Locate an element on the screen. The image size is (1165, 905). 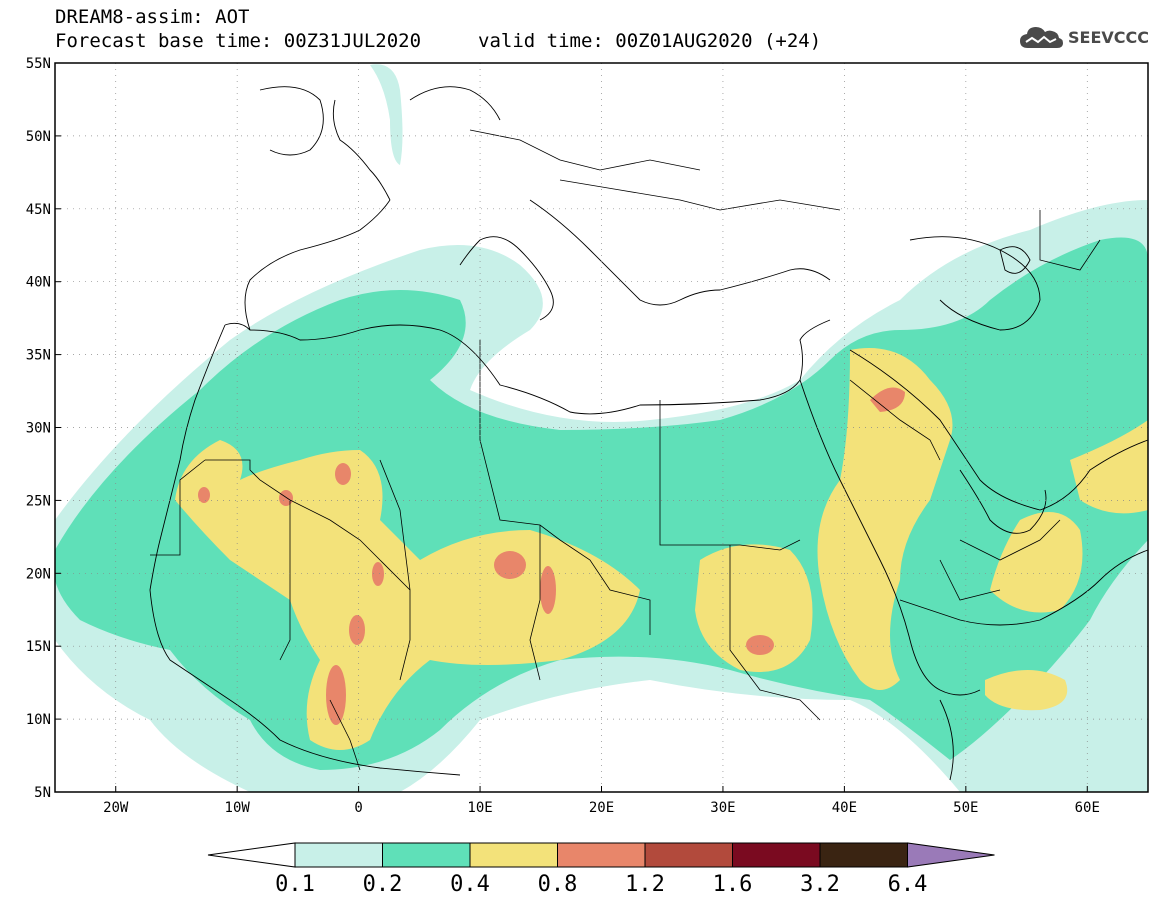
lon-tick-label: 10W is located at coordinates (238, 808).